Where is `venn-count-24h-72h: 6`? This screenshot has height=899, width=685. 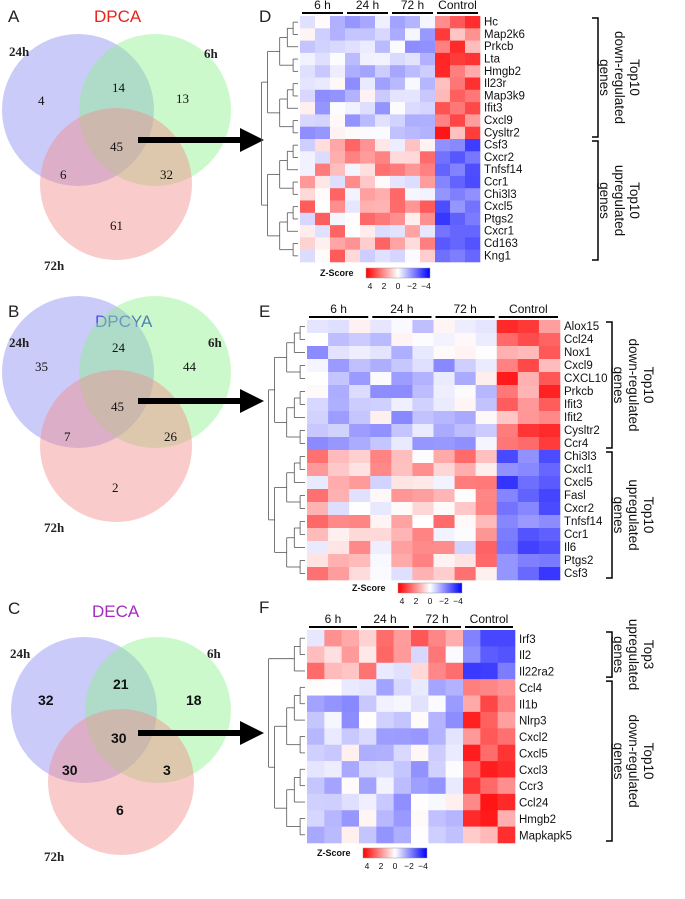
venn-count-24h-72h: 6 is located at coordinates (63, 174).